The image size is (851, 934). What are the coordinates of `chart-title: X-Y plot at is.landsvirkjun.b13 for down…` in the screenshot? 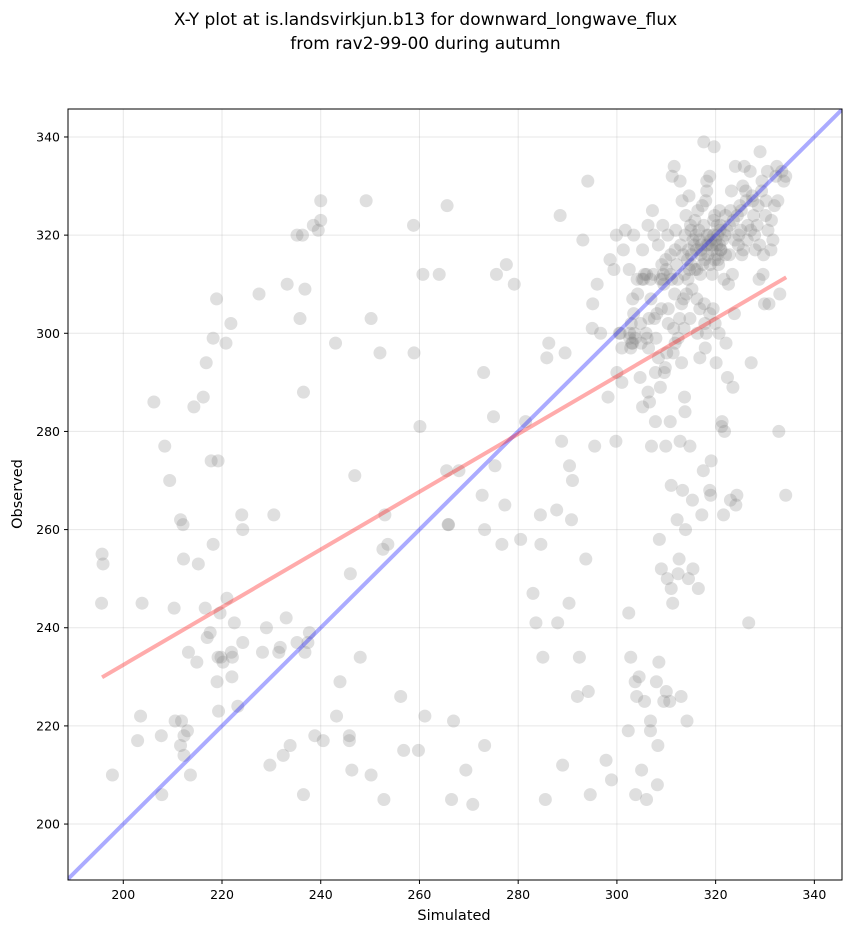 It's located at (425, 32).